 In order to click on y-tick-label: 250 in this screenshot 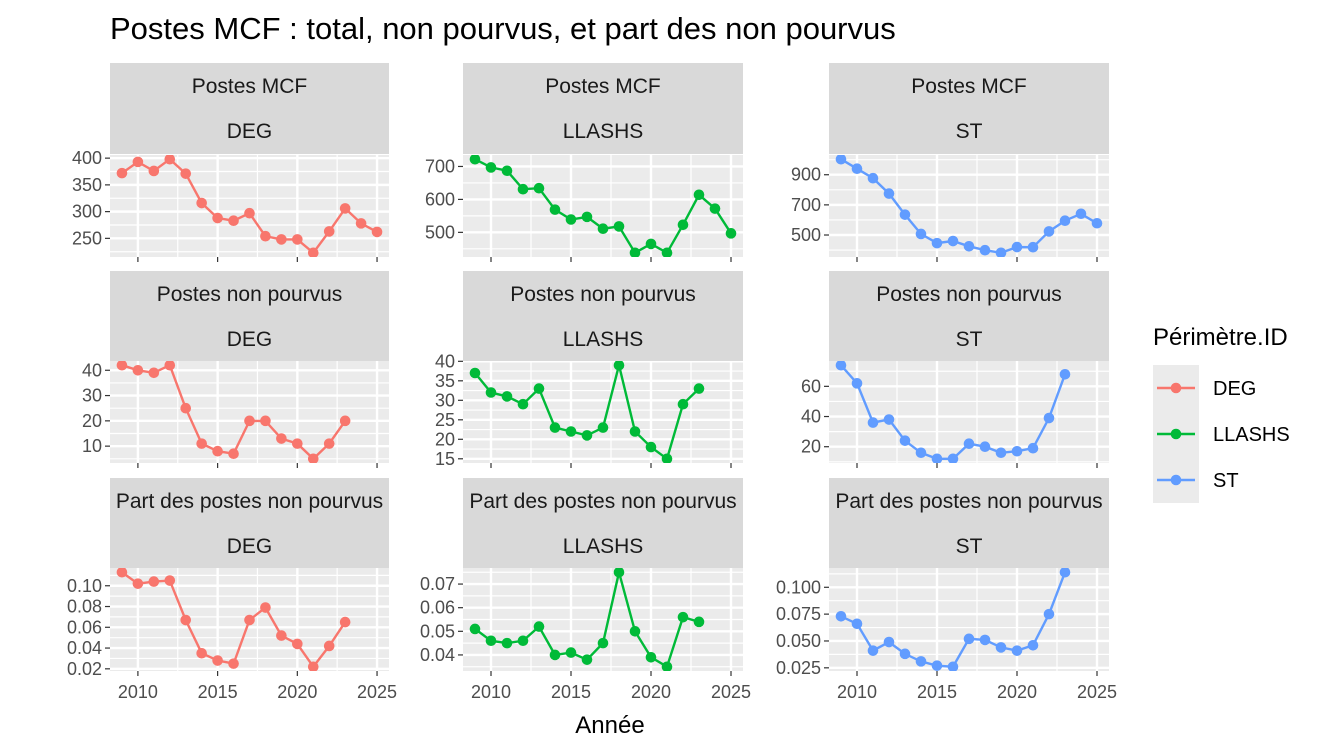, I will do `click(87, 238)`.